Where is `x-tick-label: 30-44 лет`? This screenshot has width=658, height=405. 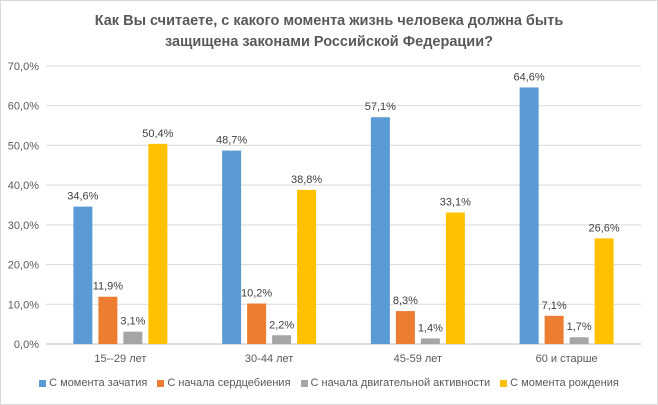
x-tick-label: 30-44 лет is located at coordinates (269, 359).